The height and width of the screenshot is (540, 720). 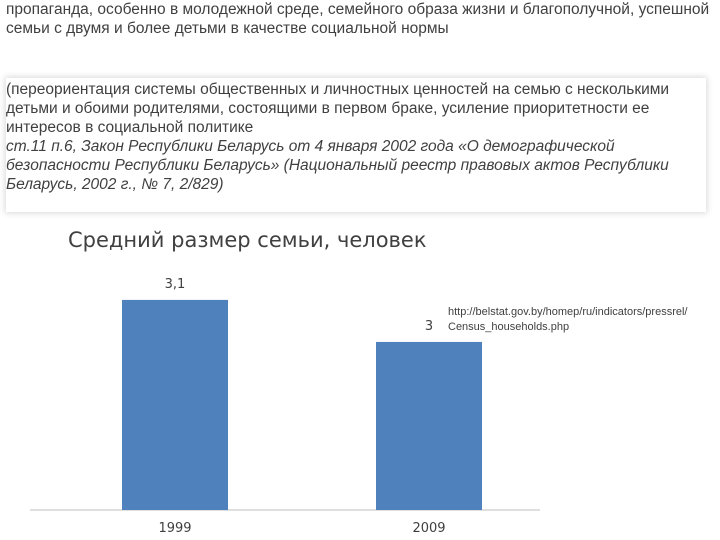 What do you see at coordinates (175, 404) in the screenshot?
I see `bar-1999` at bounding box center [175, 404].